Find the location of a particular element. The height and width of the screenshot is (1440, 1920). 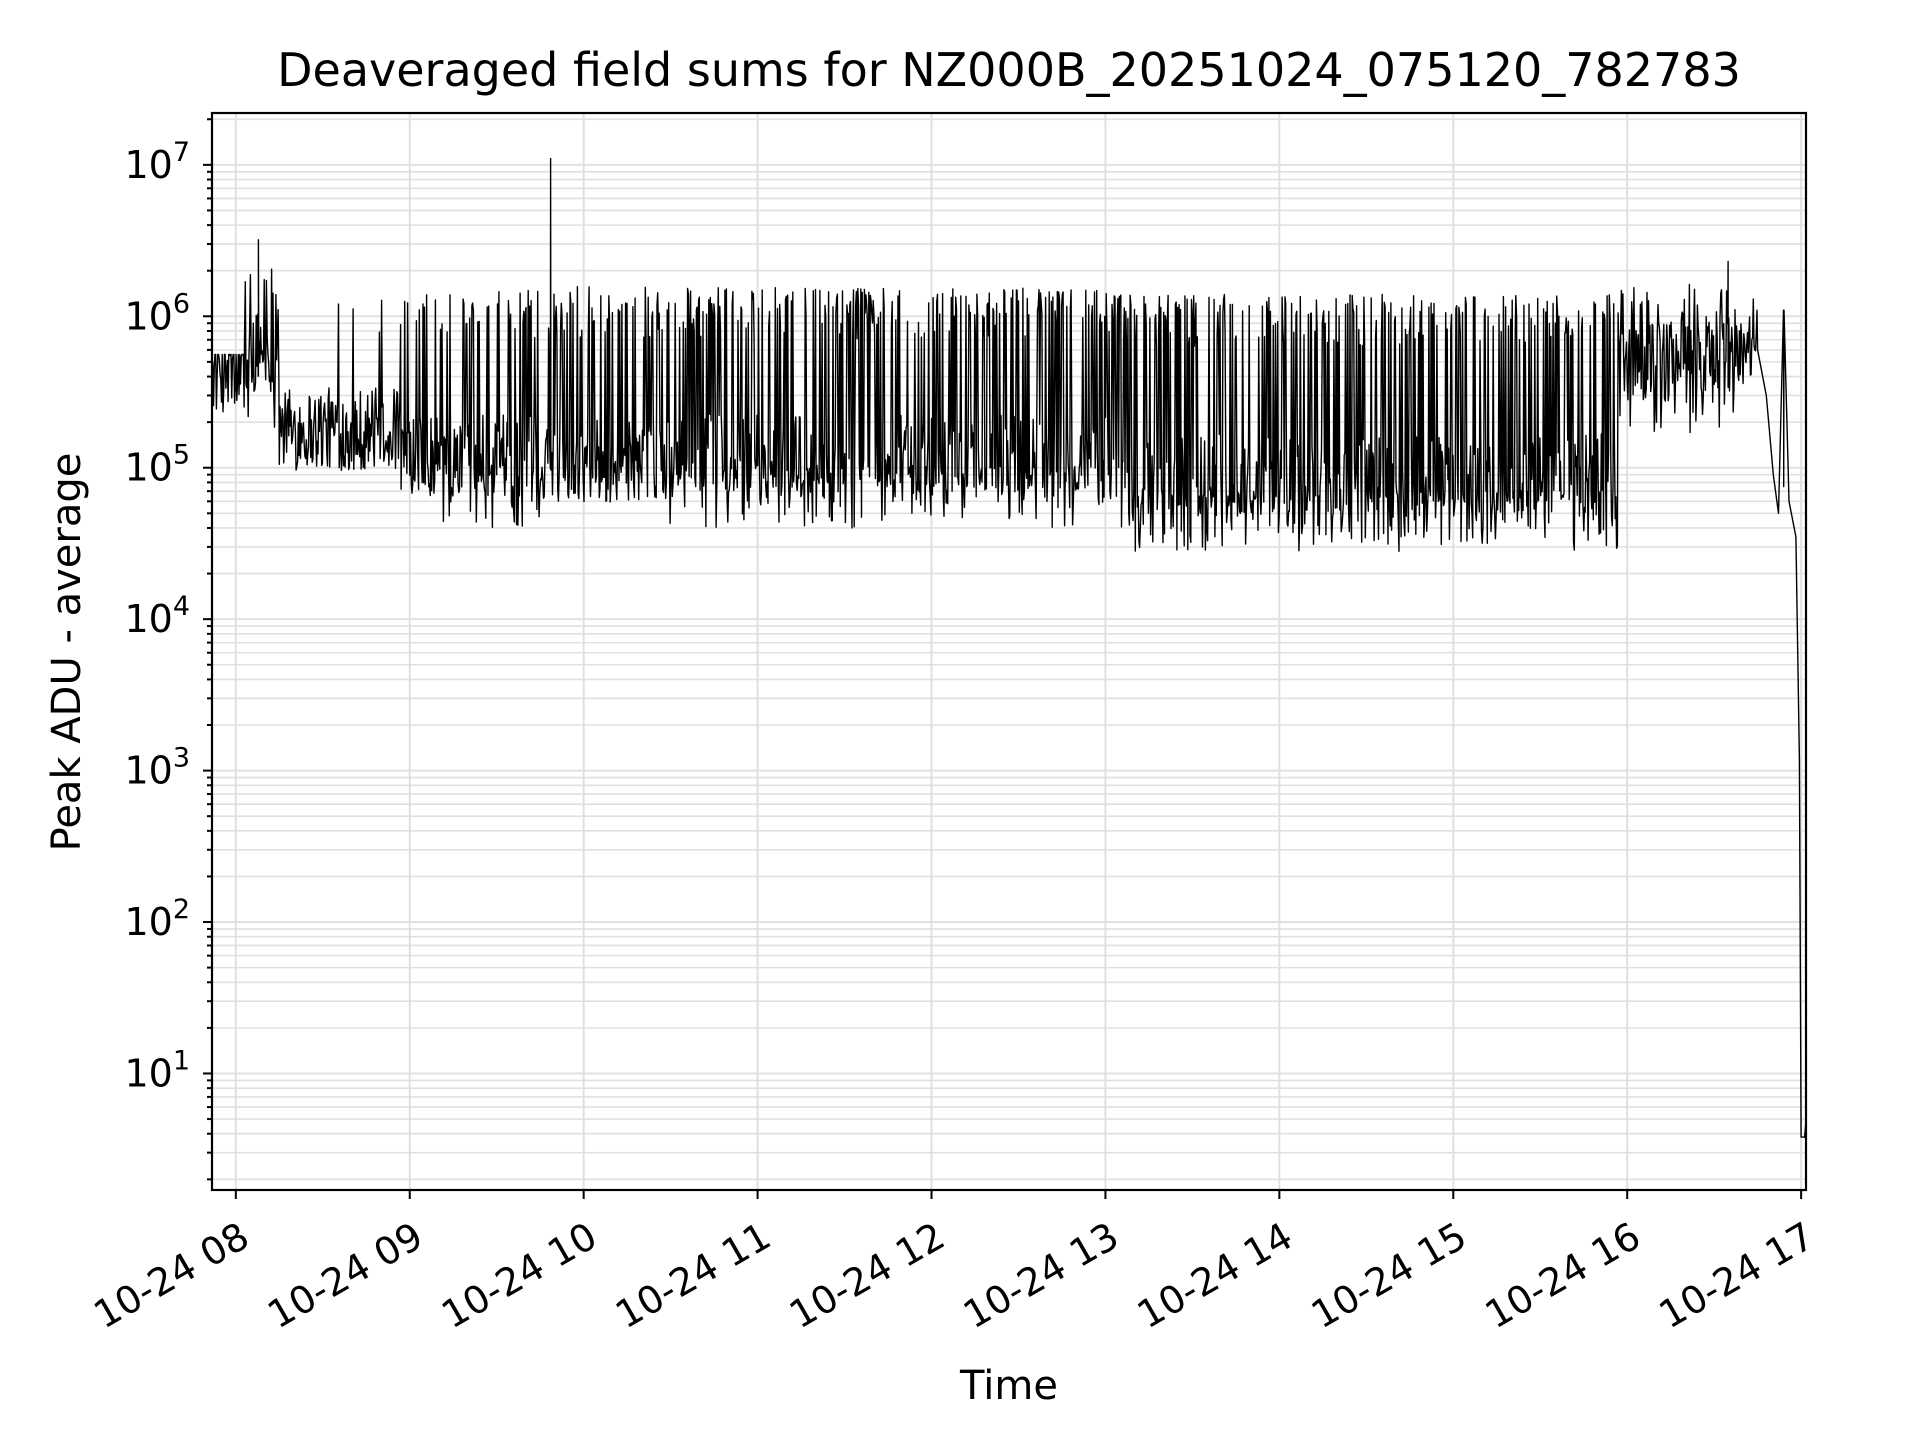

y-axis-ticks: 101 102 103 104 105 106 107 is located at coordinates (168, 649).